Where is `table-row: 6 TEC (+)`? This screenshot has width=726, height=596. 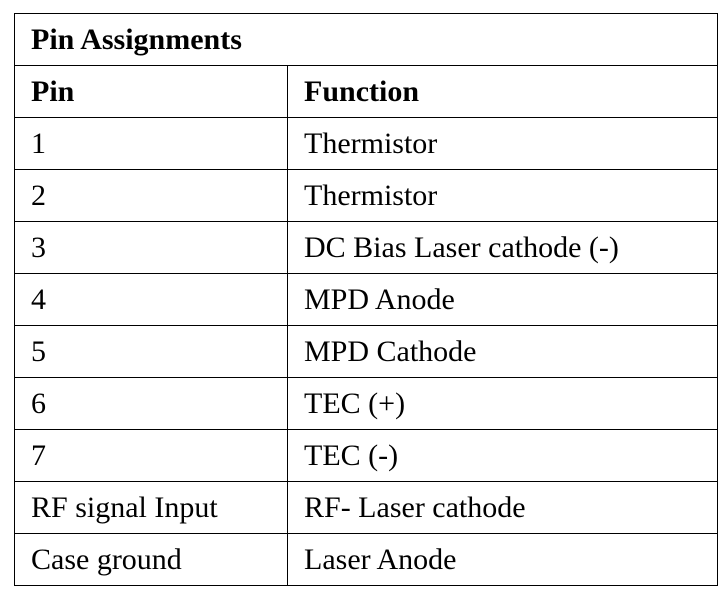
table-row: 6 TEC (+) is located at coordinates (366, 403).